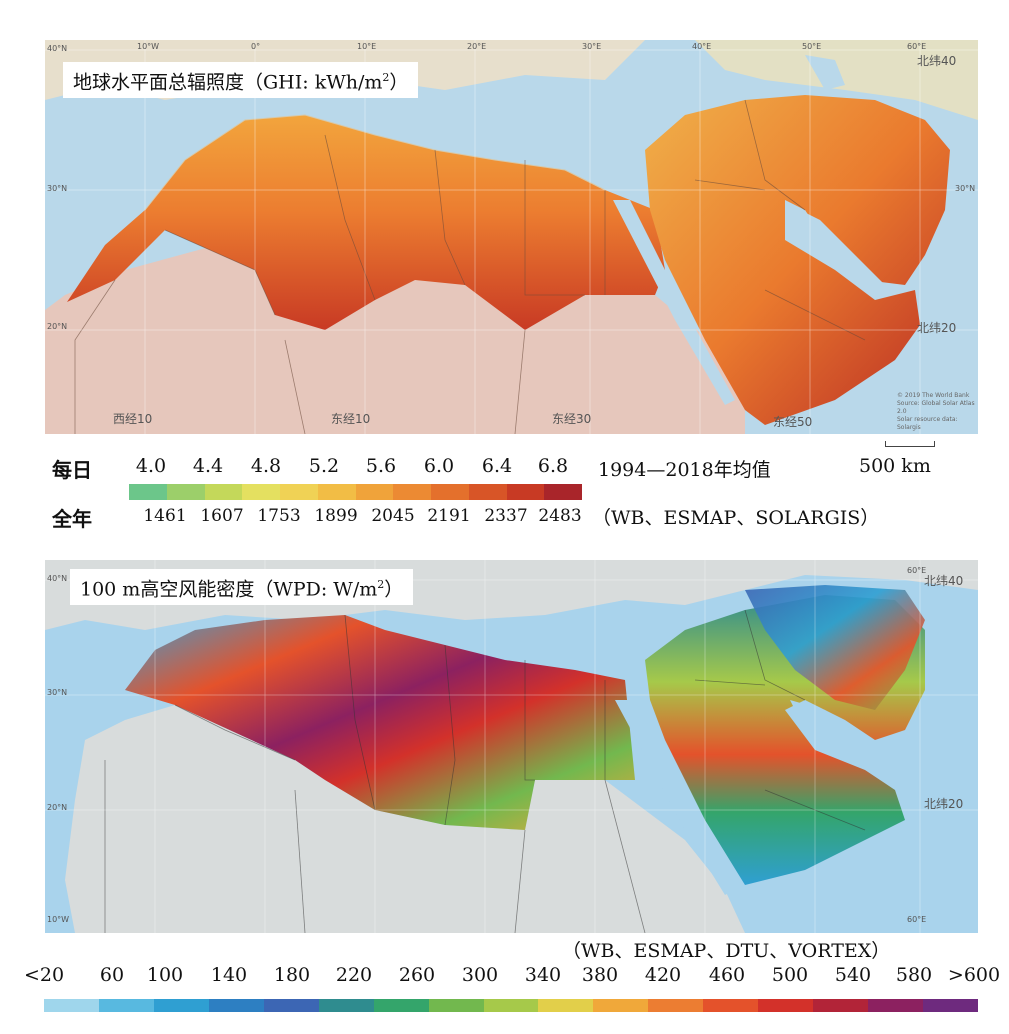  What do you see at coordinates (702, 46) in the screenshot?
I see `grid-label: 40°E` at bounding box center [702, 46].